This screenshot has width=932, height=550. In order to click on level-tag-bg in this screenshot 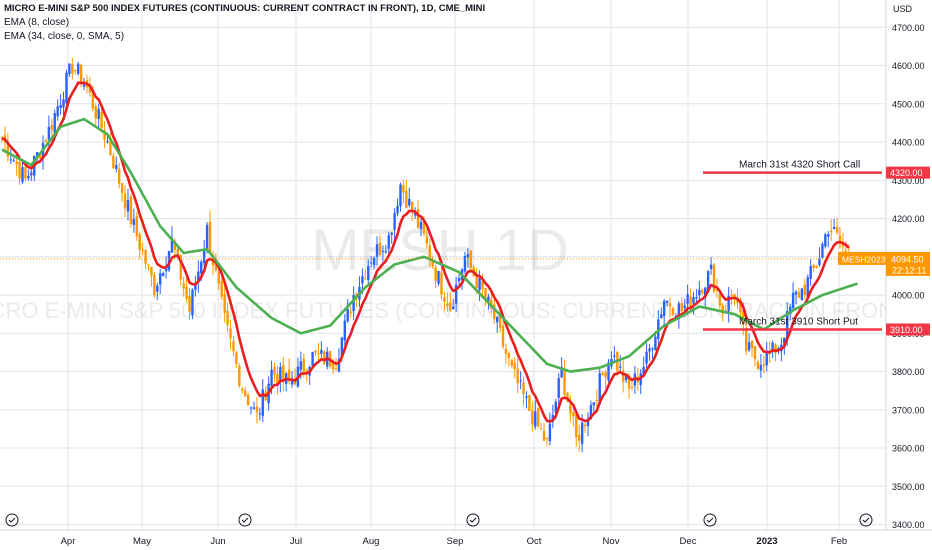, I will do `click(908, 329)`.